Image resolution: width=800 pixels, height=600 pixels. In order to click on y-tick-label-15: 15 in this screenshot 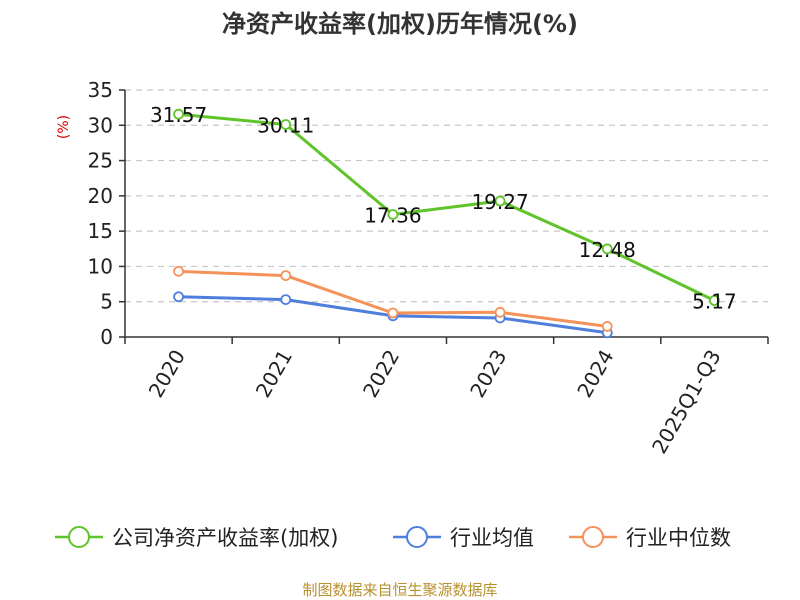, I will do `click(100, 231)`.